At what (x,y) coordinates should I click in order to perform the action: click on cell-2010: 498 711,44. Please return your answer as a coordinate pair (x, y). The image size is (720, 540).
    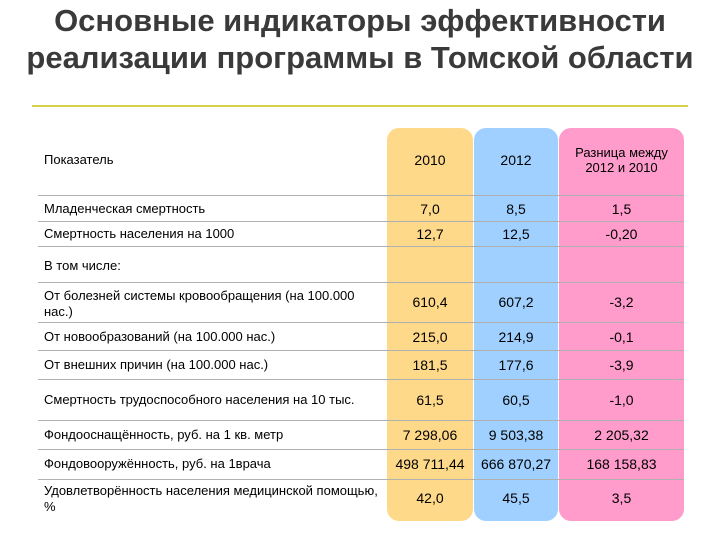
    Looking at the image, I should click on (430, 464).